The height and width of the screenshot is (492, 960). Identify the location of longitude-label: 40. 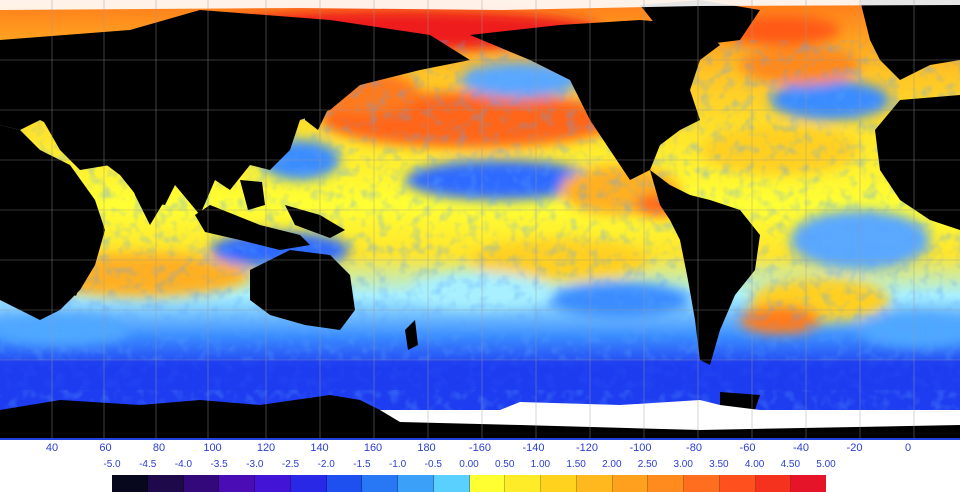
(52, 448).